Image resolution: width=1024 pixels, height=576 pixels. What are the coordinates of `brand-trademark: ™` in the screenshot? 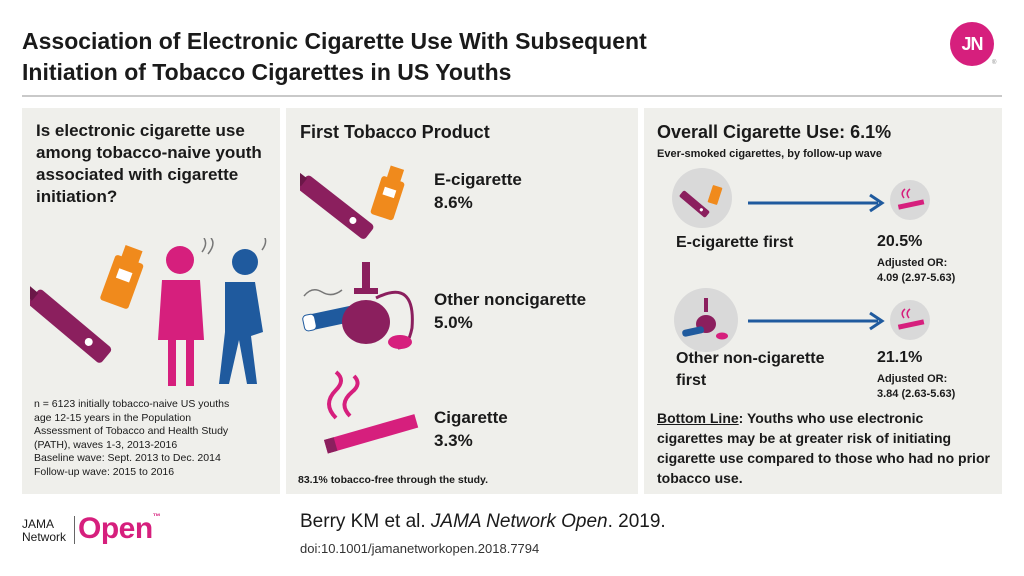 It's located at (156, 516).